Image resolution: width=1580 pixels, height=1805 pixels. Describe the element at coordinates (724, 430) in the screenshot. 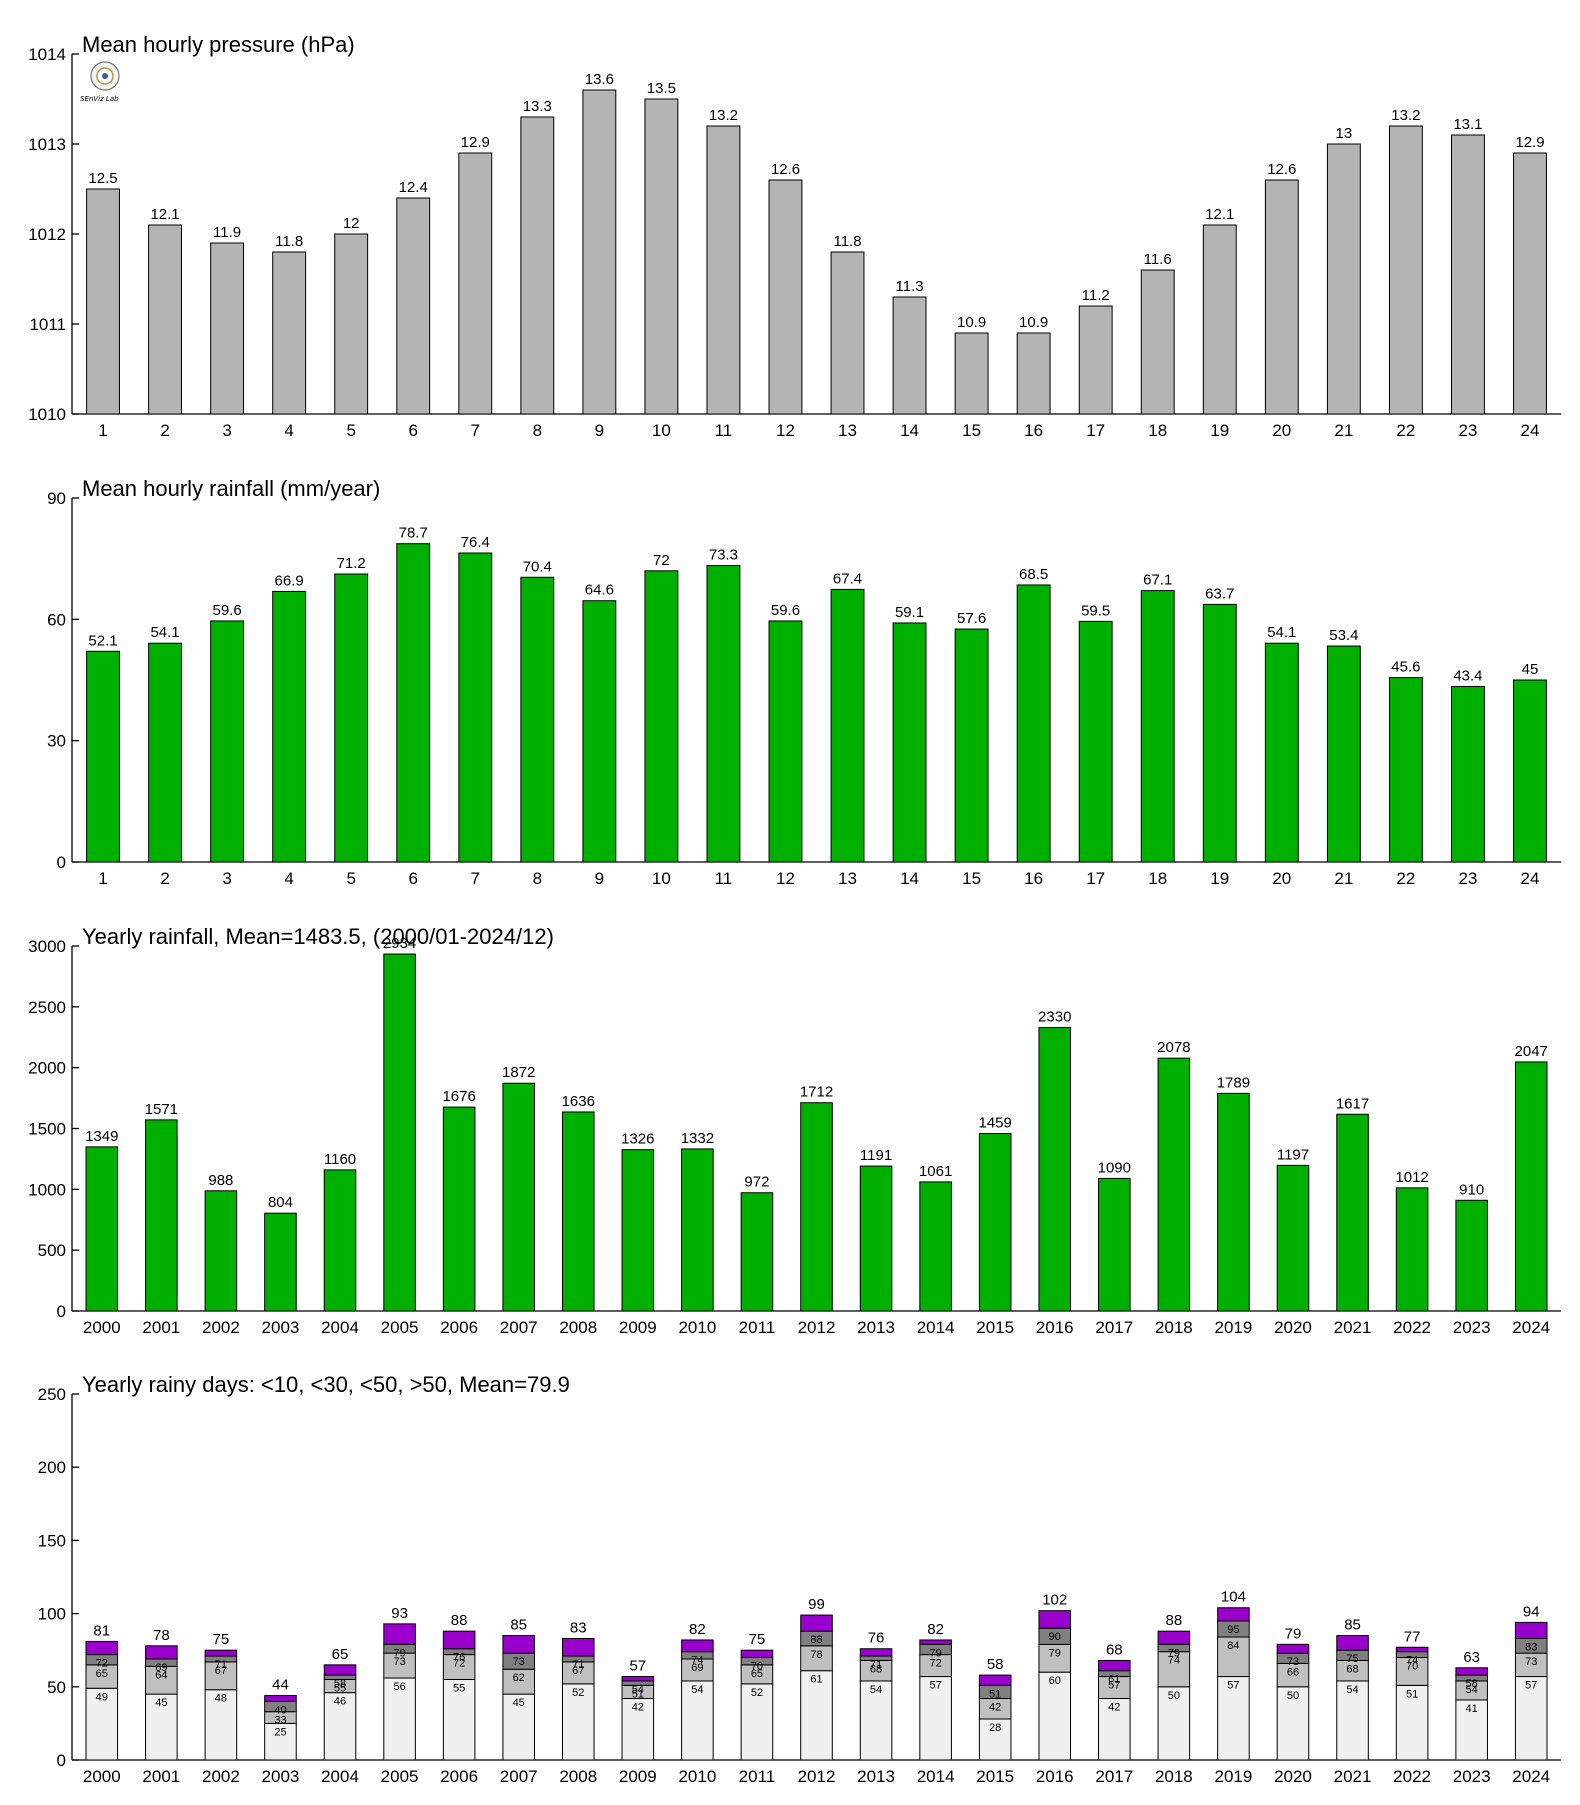

I see `pressure-xtick-label: 11` at that location.